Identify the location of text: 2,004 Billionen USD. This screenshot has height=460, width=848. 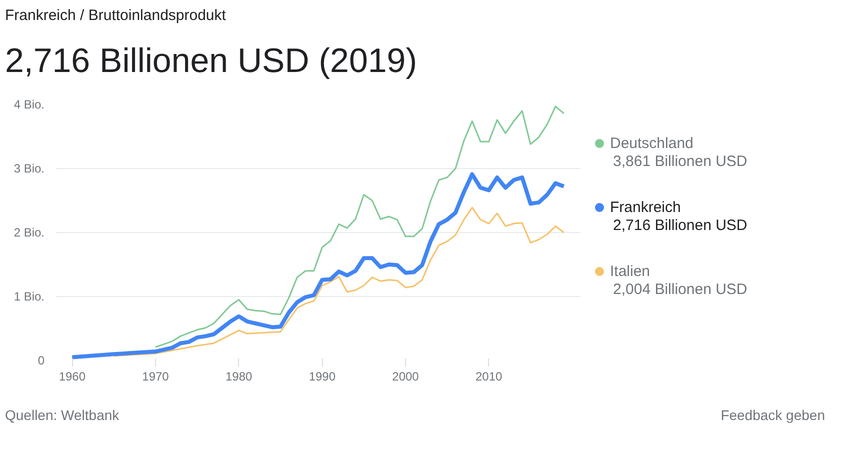
(680, 289).